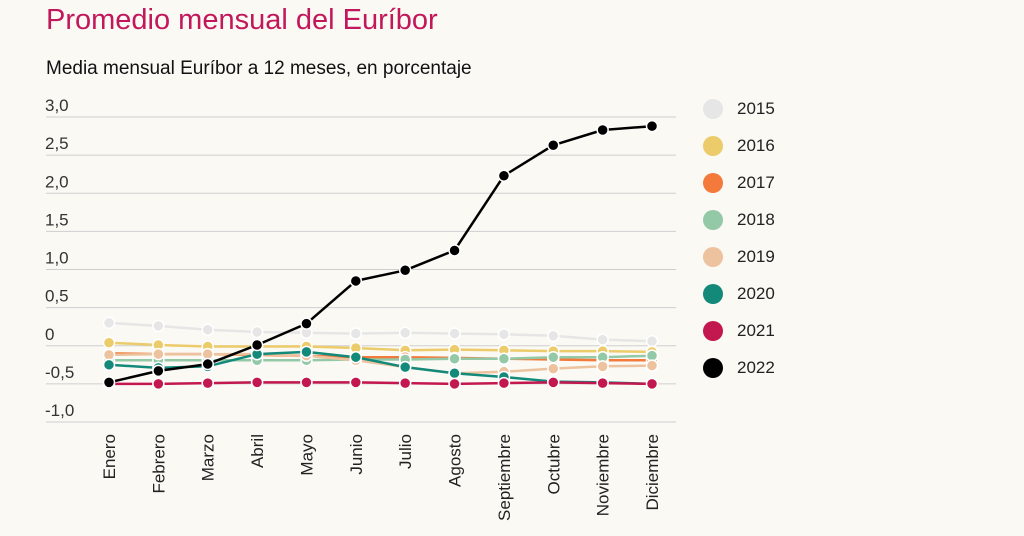 The image size is (1024, 536). Describe the element at coordinates (57, 105) in the screenshot. I see `y-tick-label: 3,0` at that location.